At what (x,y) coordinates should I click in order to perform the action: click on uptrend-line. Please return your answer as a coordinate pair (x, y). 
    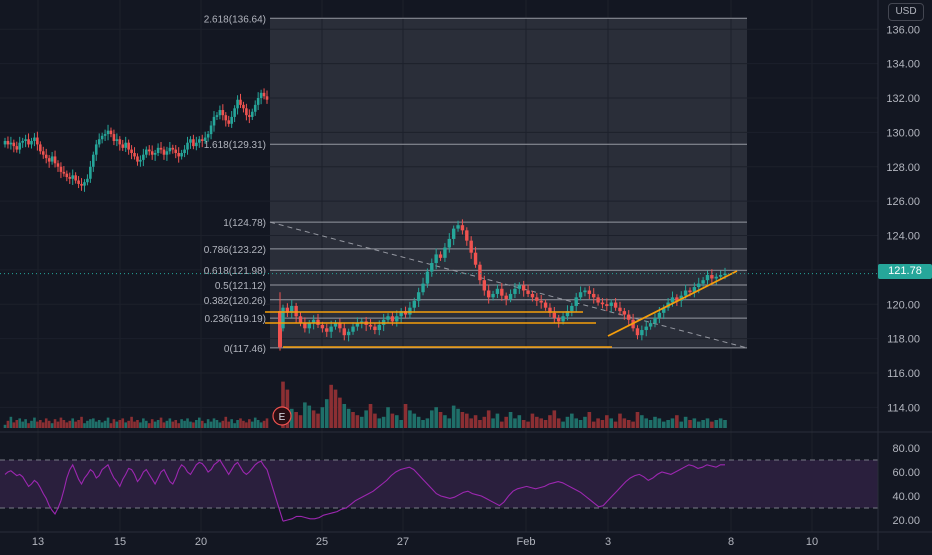
    Looking at the image, I should click on (672, 303).